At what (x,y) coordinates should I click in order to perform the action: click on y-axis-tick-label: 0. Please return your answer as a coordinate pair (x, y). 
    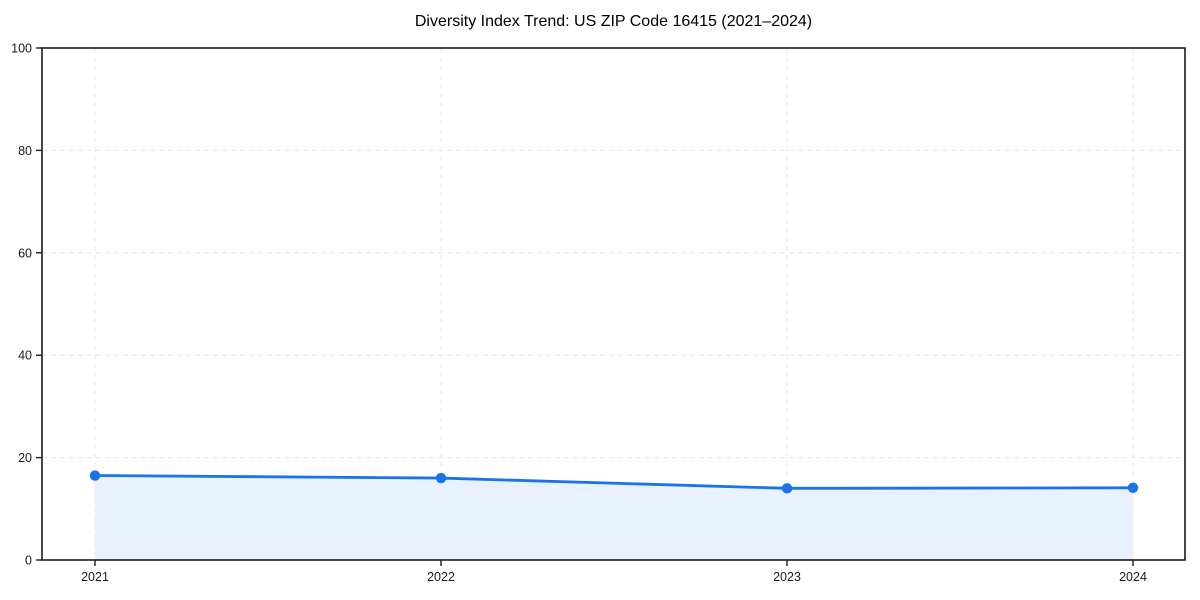
    Looking at the image, I should click on (28, 561).